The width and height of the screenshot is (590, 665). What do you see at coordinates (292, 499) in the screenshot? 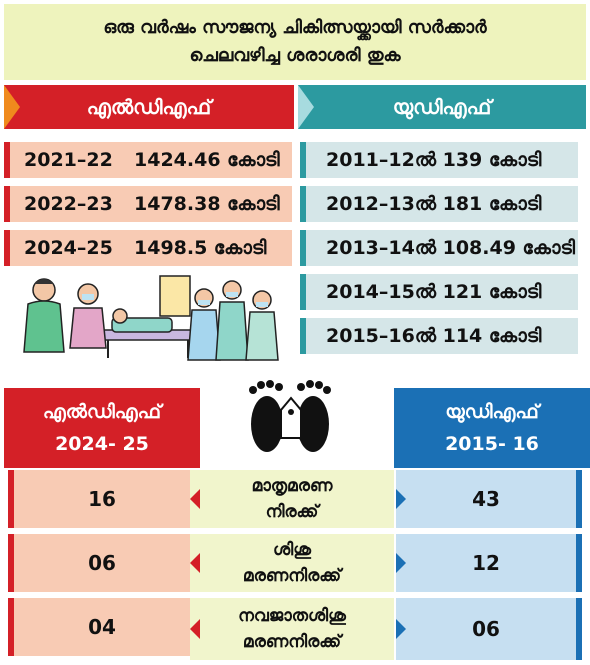
I see `mortality-label: മാതൃമരണ നിരക്ക്` at bounding box center [292, 499].